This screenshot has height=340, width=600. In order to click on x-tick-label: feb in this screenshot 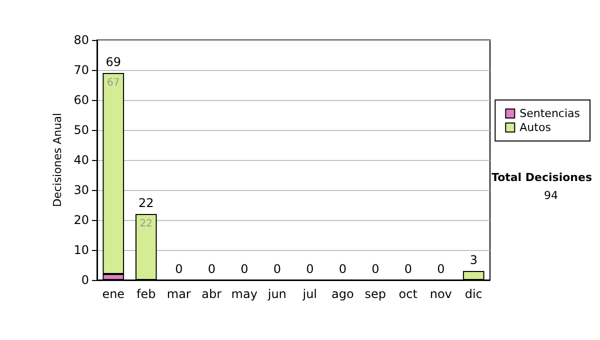, I will do `click(146, 294)`.